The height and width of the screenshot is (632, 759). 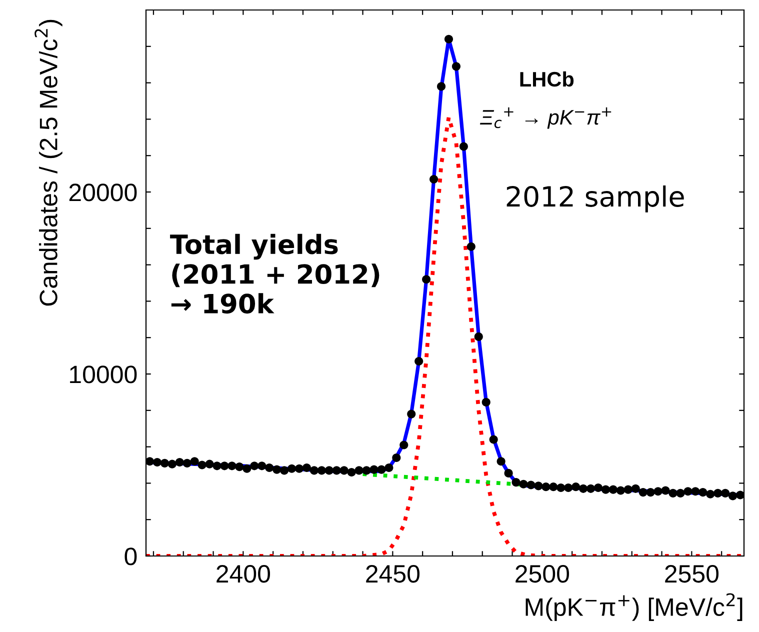 I want to click on annotation: 2012 sample, so click(x=595, y=198).